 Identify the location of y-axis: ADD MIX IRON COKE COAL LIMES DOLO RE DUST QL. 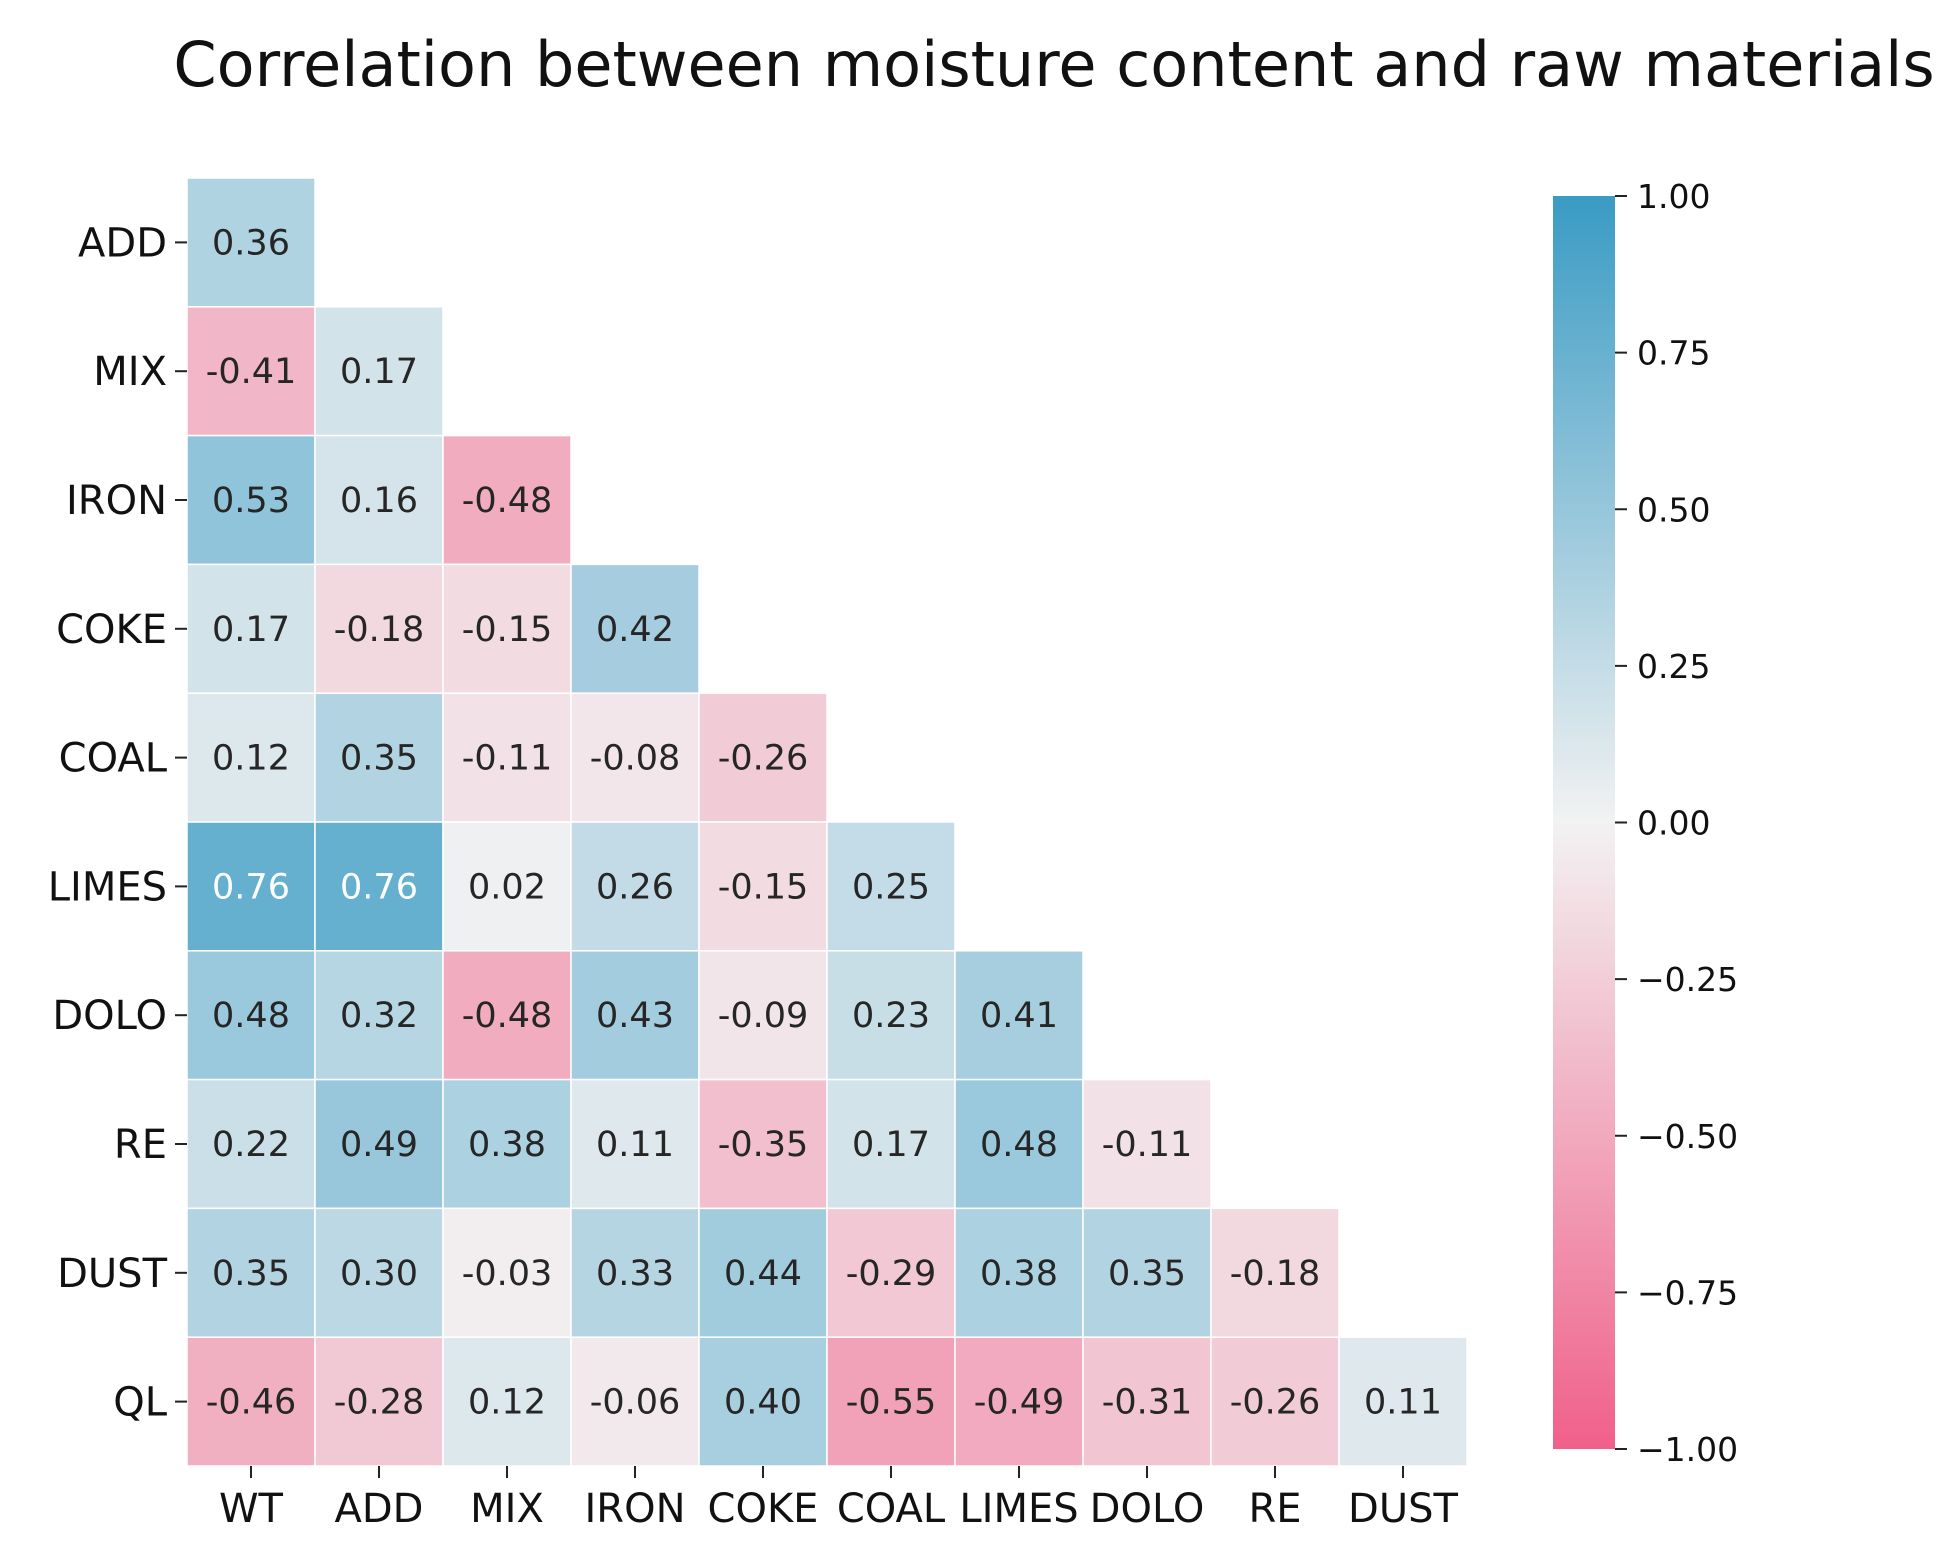
(117, 823).